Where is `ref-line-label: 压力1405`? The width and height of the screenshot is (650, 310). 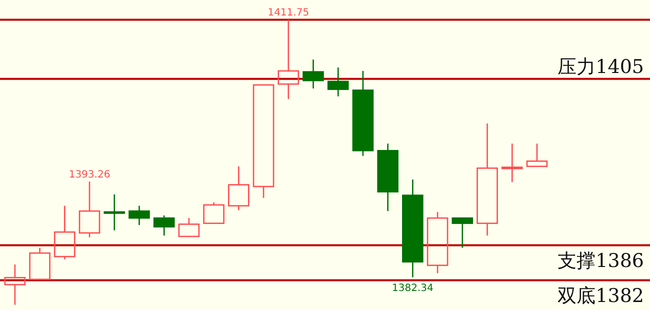 ref-line-label: 压力1405 is located at coordinates (601, 67).